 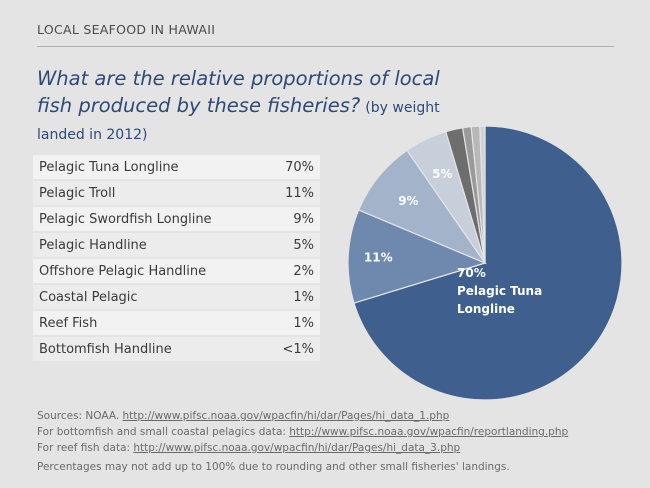 What do you see at coordinates (299, 167) in the screenshot?
I see `row-value: 70%` at bounding box center [299, 167].